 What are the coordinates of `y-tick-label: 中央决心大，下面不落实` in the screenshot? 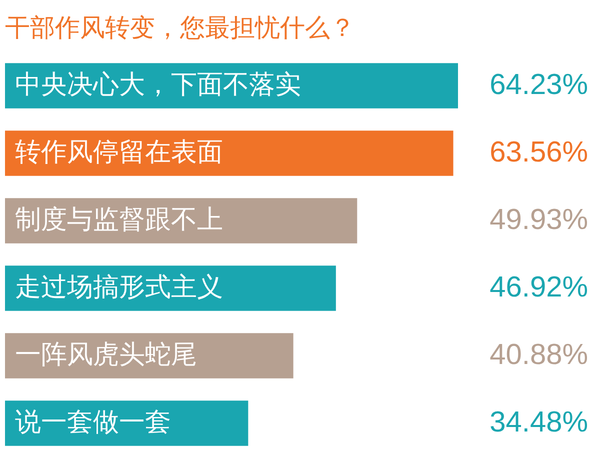 It's located at (158, 83).